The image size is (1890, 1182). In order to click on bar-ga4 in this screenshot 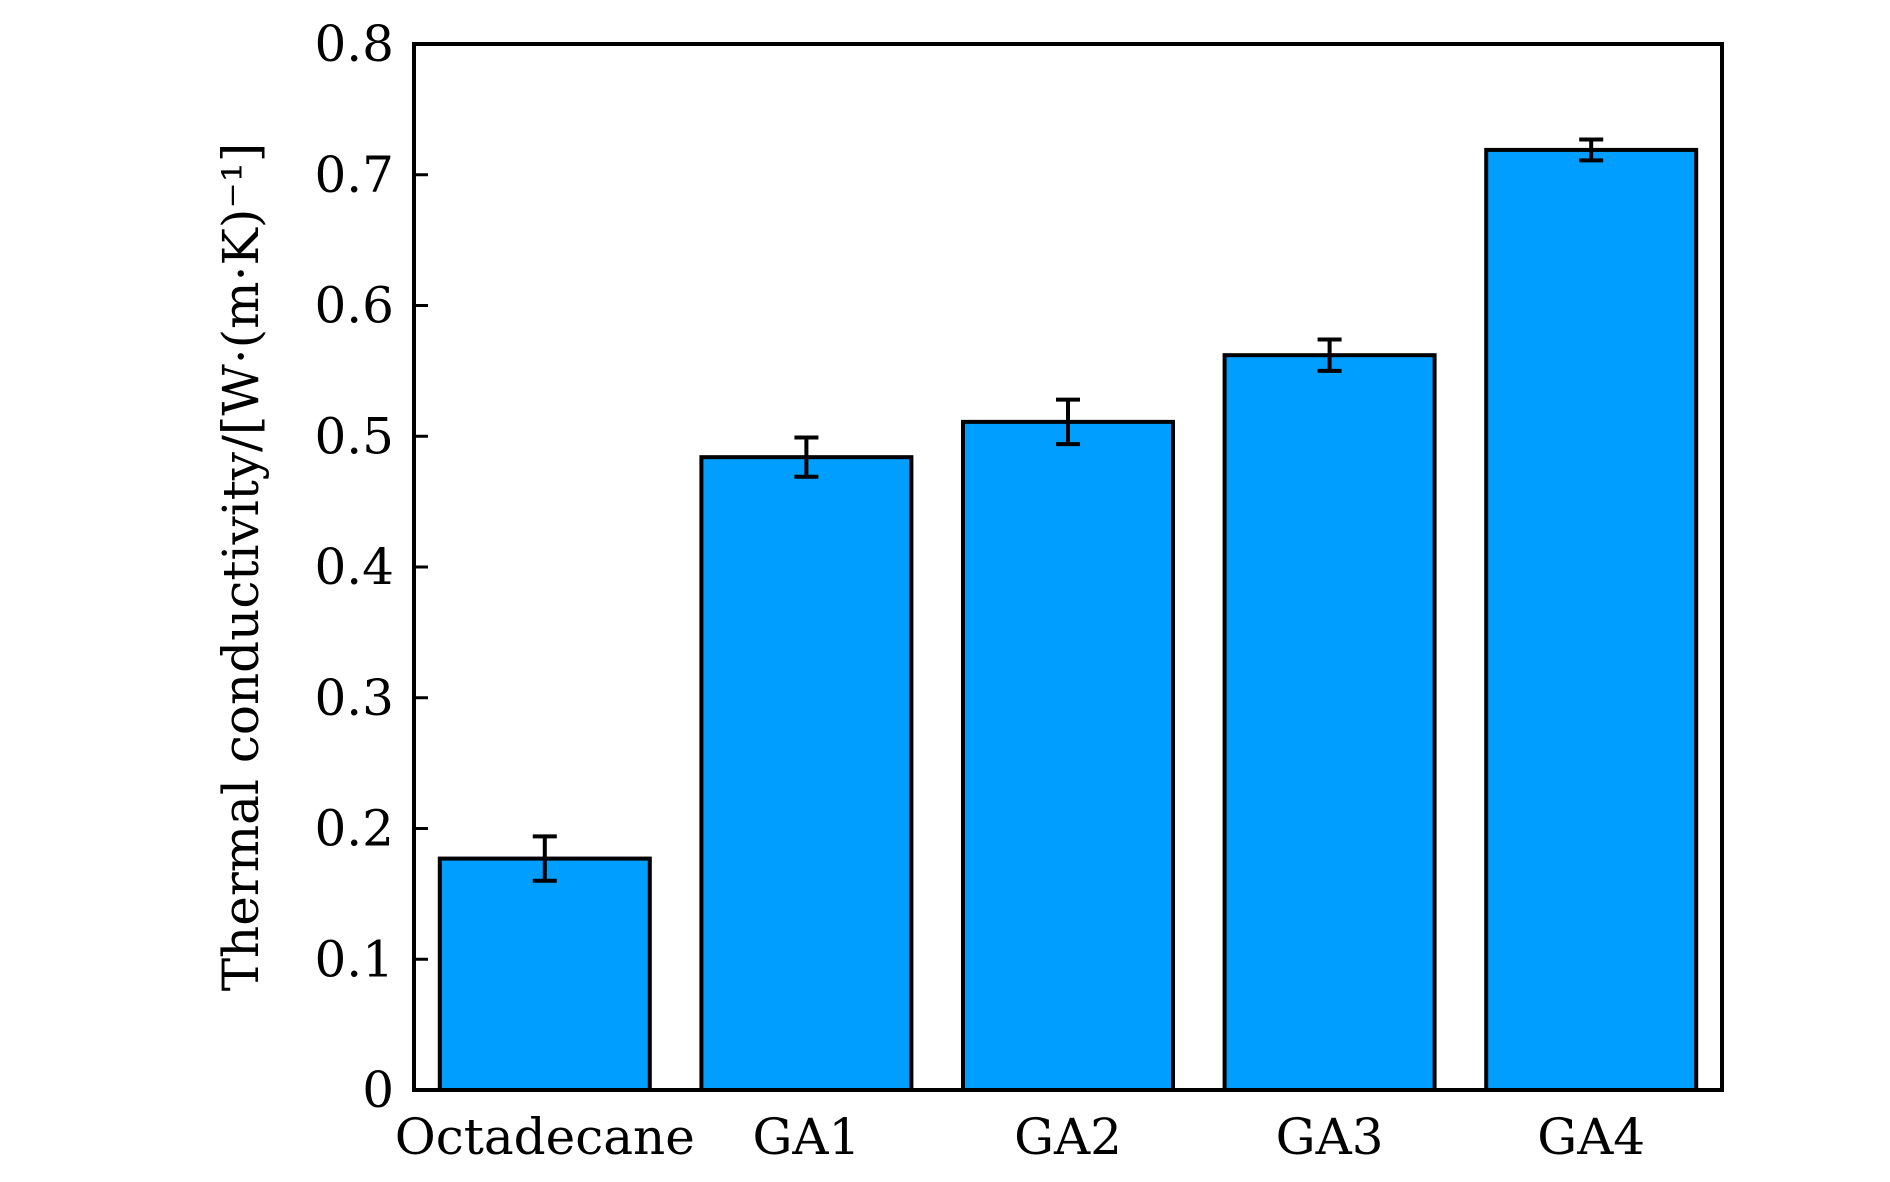, I will do `click(1591, 620)`.